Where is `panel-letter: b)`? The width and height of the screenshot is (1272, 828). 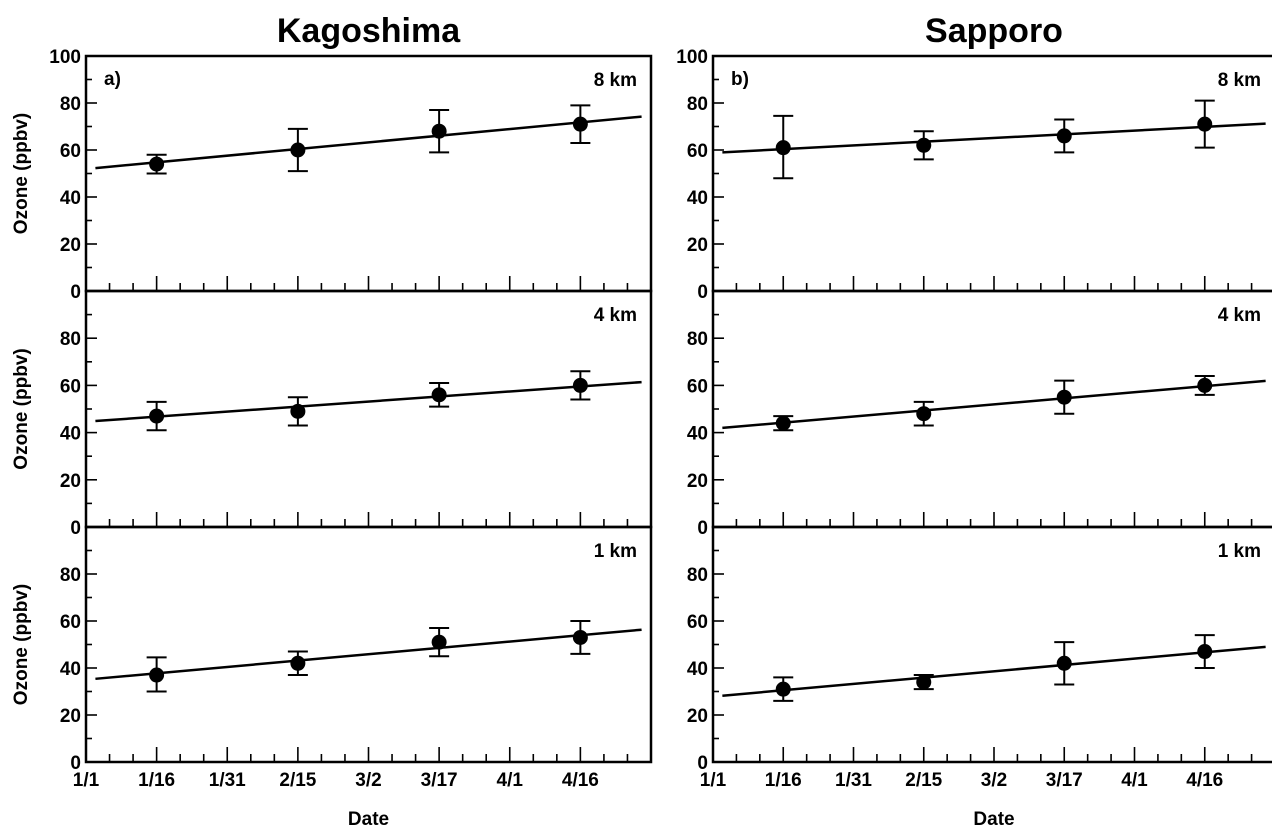
panel-letter: b) is located at coordinates (740, 79).